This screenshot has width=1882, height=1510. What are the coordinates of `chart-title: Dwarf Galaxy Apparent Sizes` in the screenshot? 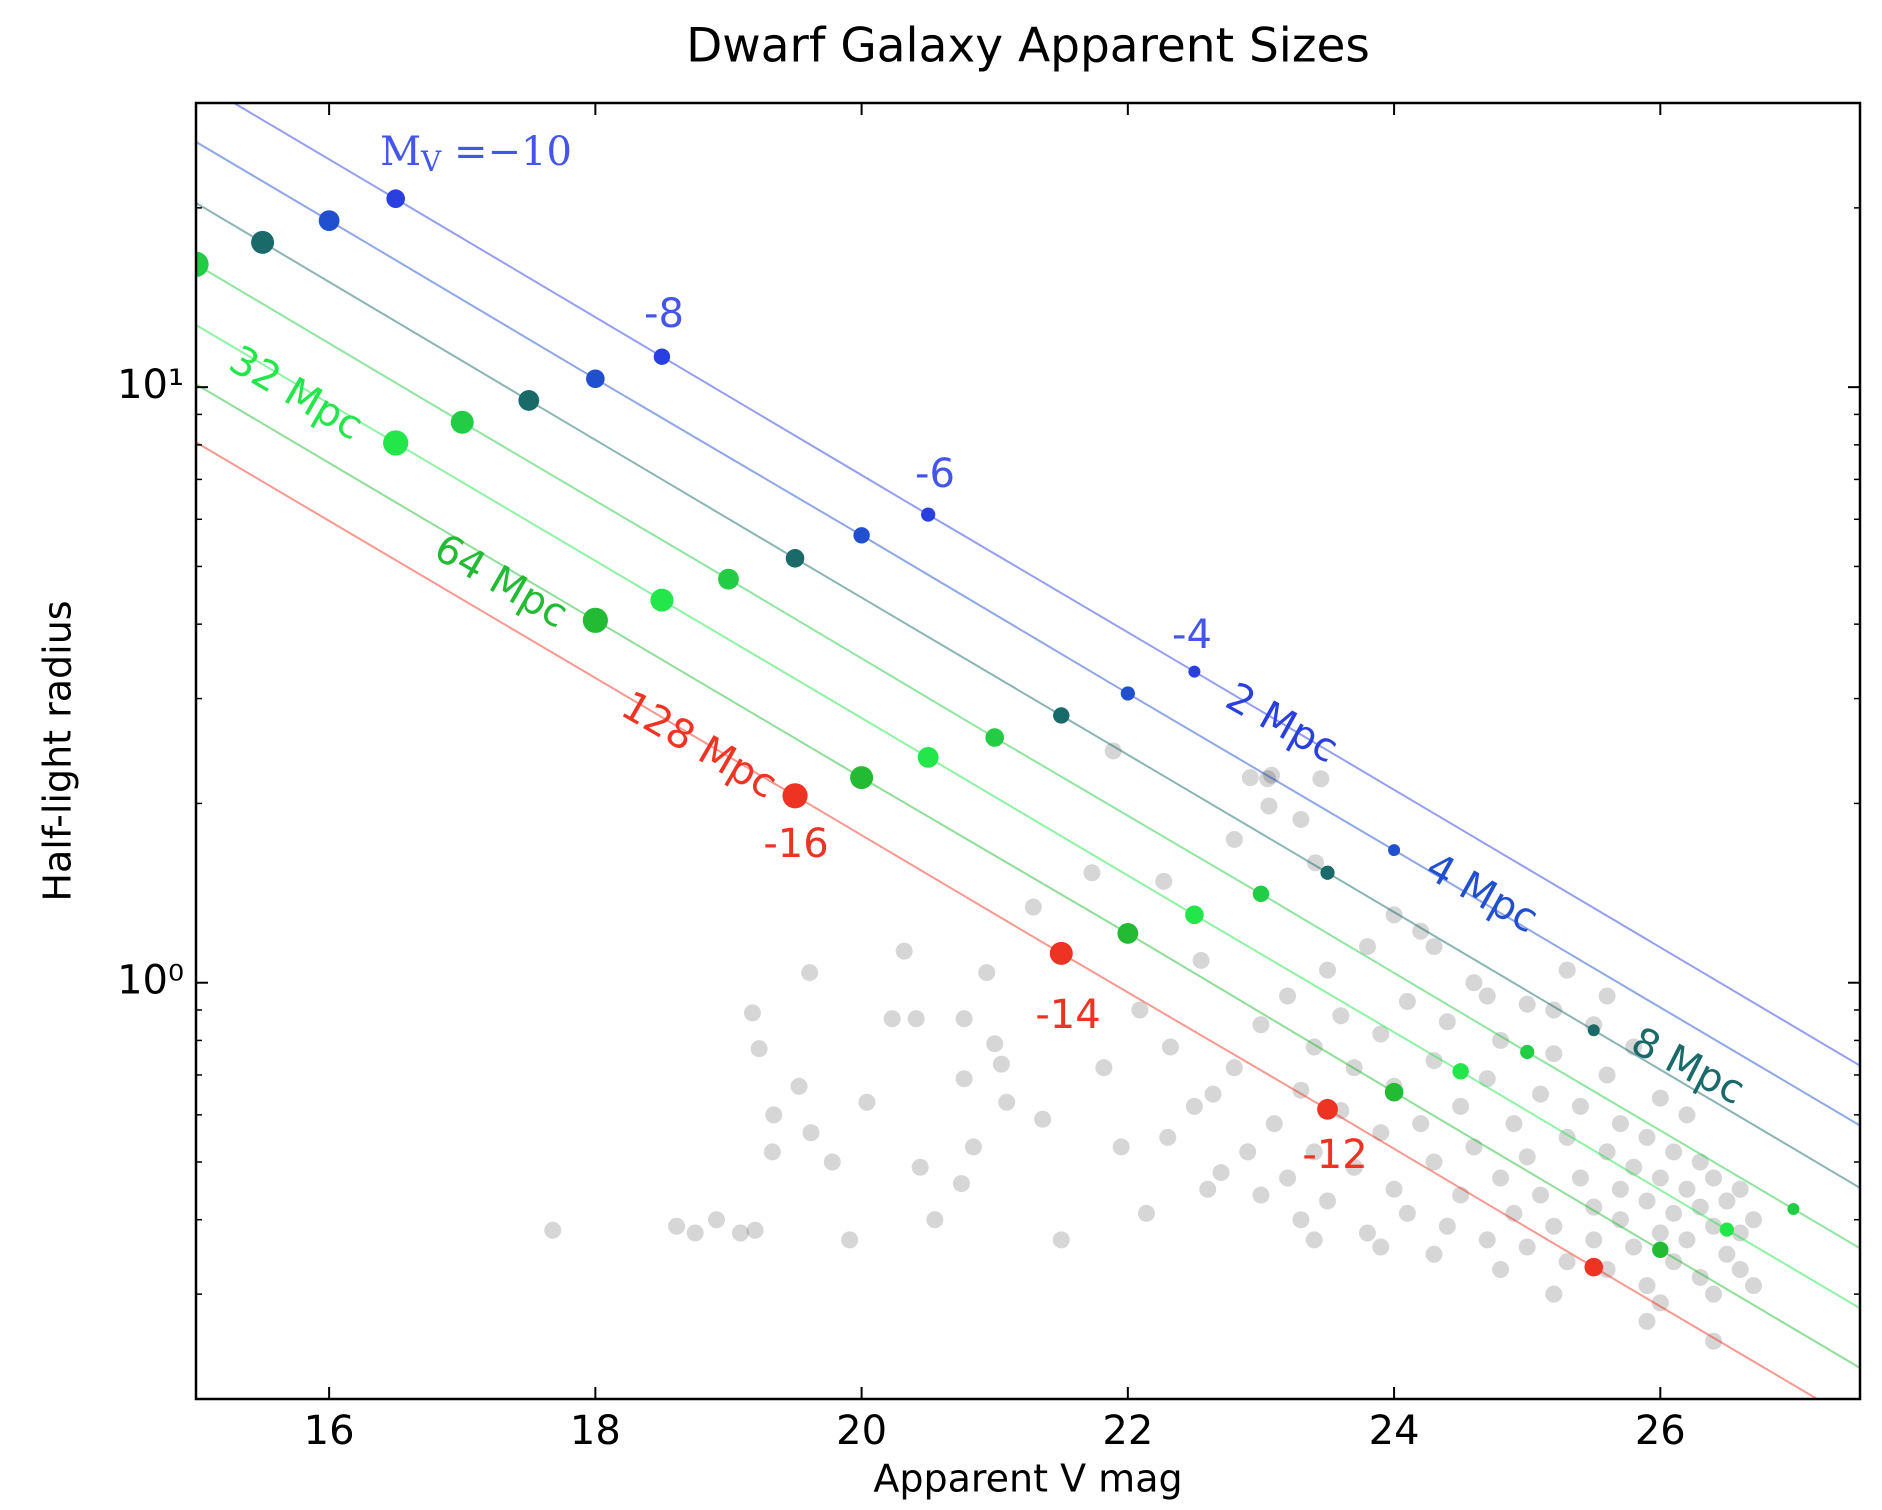 It's located at (1028, 46).